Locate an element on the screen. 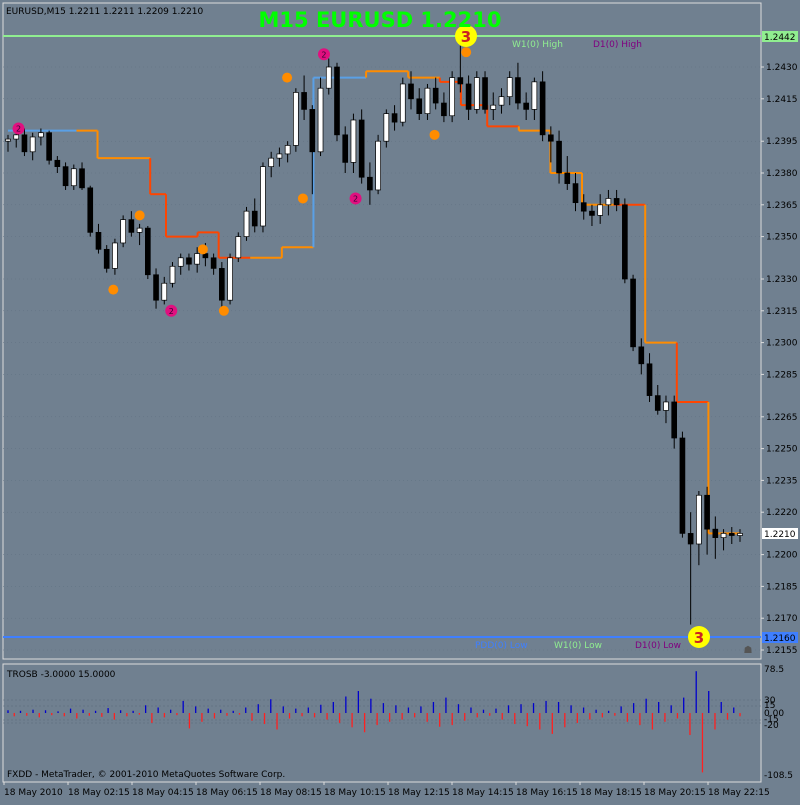  price-tick-label: 1.2200 is located at coordinates (782, 556).